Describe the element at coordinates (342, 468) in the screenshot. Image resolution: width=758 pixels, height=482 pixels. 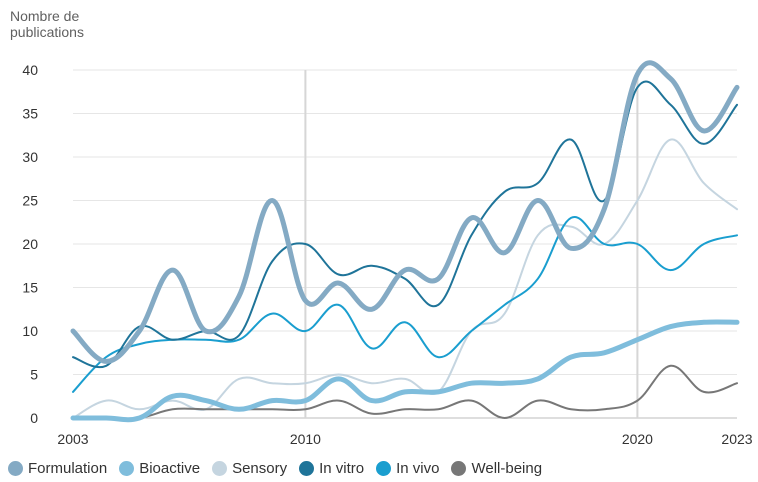
I see `legend-label: In vitro` at that location.